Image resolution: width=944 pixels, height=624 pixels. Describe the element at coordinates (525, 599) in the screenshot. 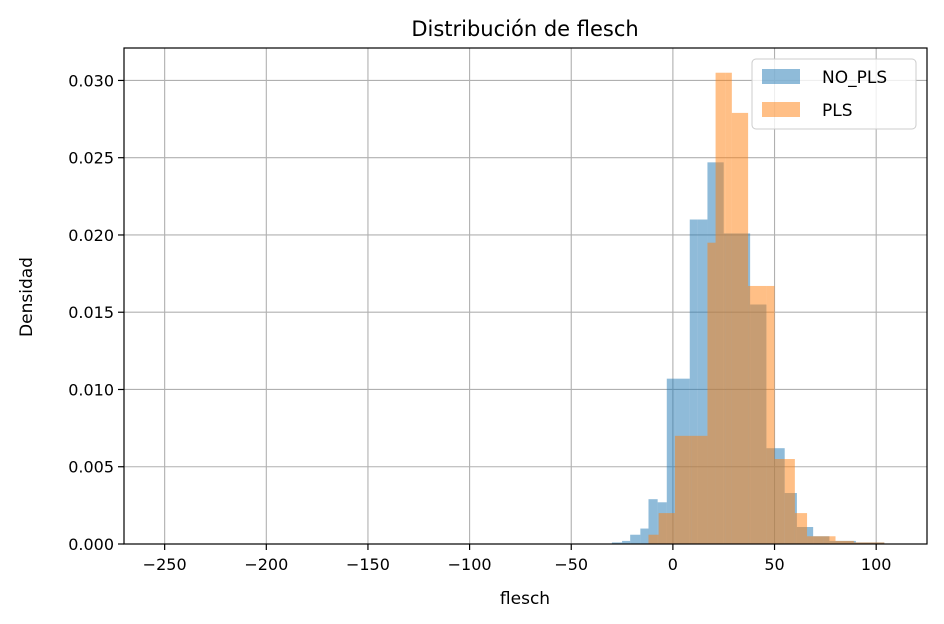

I see `x-axis-label: flesch` at that location.